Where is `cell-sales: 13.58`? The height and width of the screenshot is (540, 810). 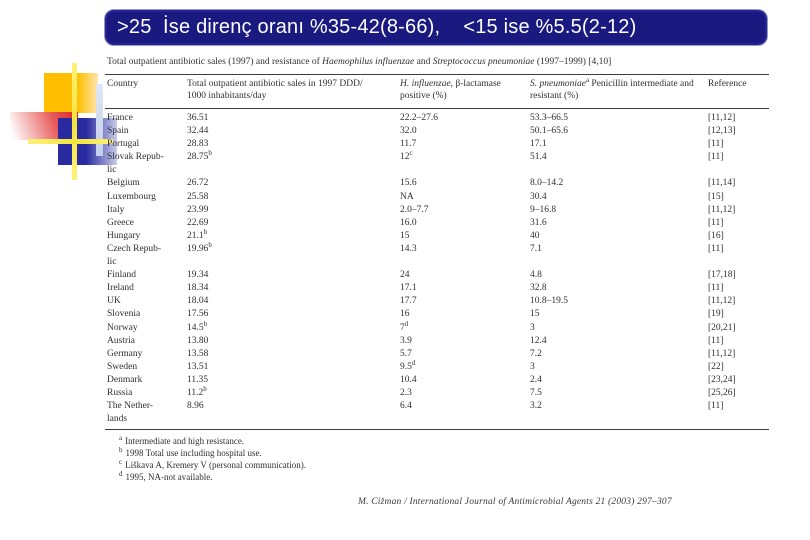
cell-sales: 13.58 is located at coordinates (198, 353).